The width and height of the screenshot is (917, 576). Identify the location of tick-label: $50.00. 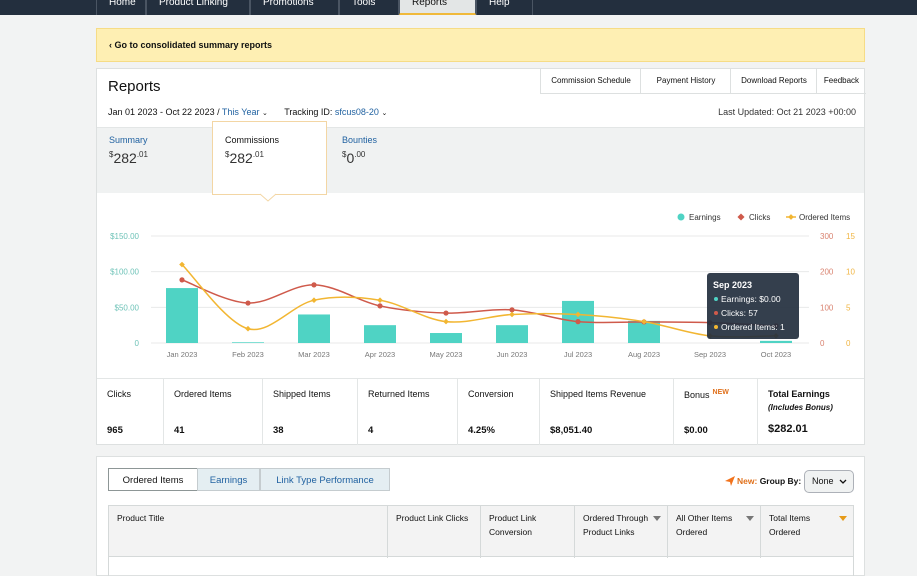
(127, 307).